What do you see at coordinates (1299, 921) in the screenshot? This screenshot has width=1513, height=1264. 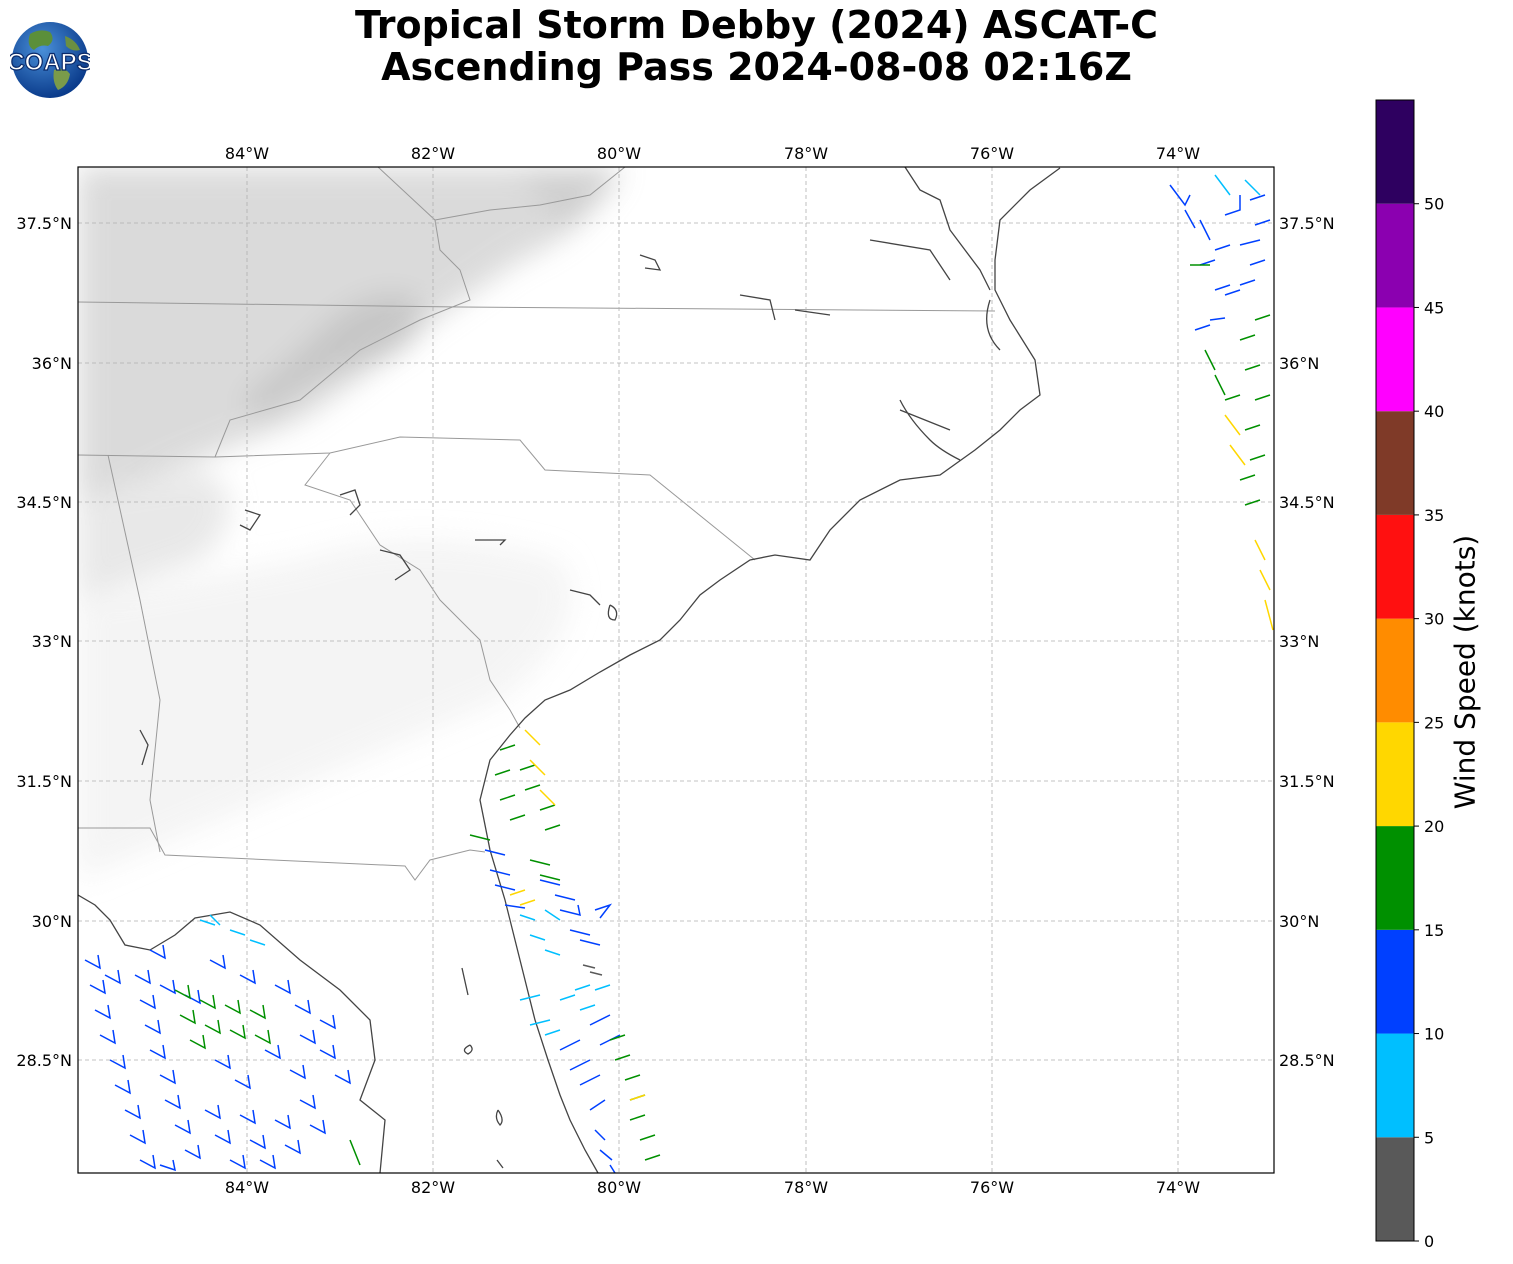 I see `lat-label-right: 30°N` at bounding box center [1299, 921].